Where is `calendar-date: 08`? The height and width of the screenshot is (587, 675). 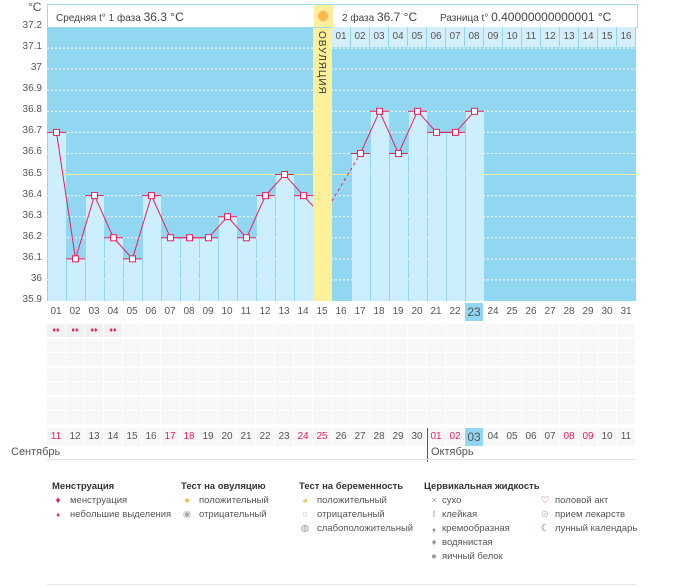
calendar-date: 08 is located at coordinates (569, 437).